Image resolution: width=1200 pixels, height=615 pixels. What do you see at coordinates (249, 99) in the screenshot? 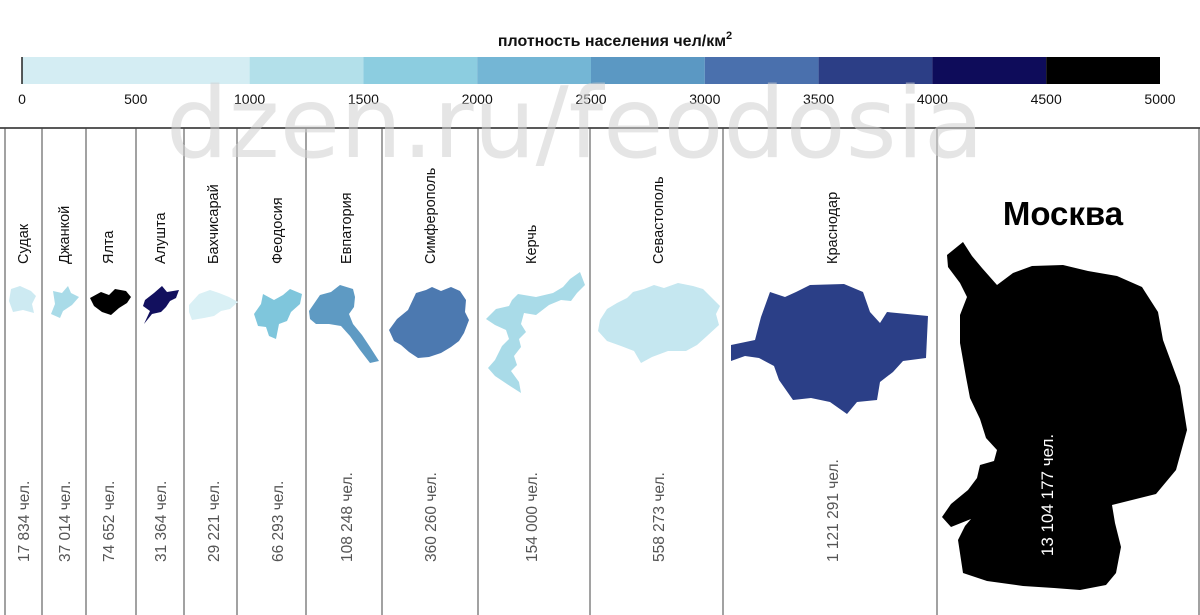
I see `legend-tick-label: 1000` at bounding box center [249, 99].